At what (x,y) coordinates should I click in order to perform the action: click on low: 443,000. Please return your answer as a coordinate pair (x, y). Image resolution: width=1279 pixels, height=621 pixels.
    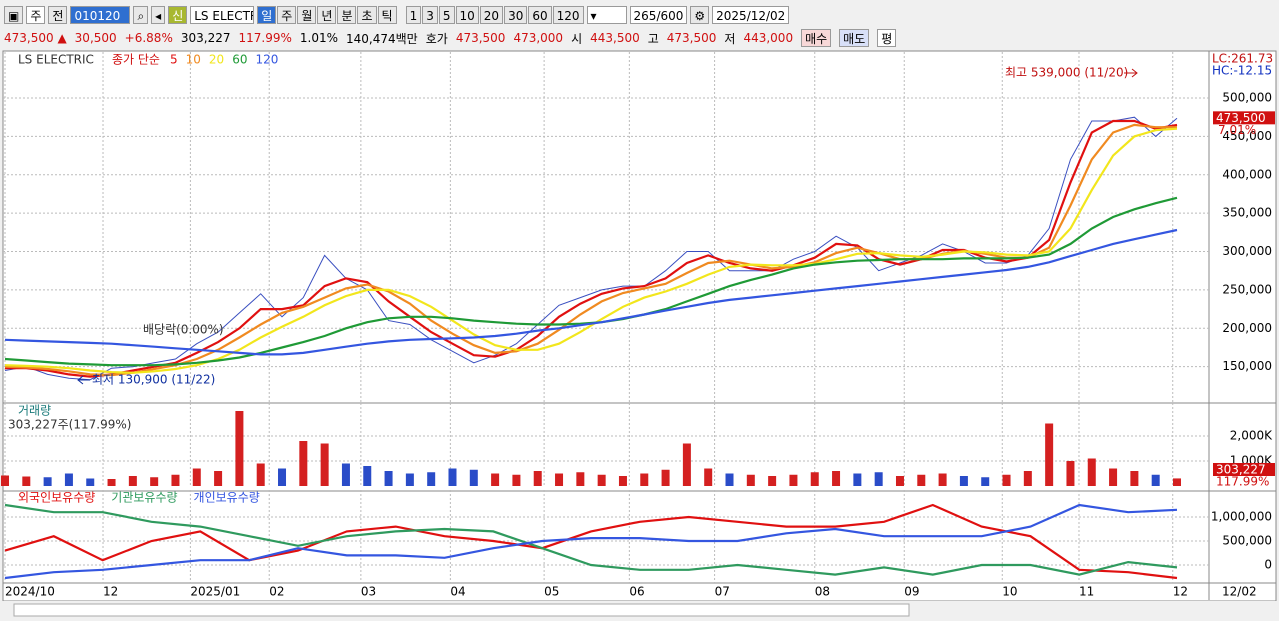
    Looking at the image, I should click on (768, 38).